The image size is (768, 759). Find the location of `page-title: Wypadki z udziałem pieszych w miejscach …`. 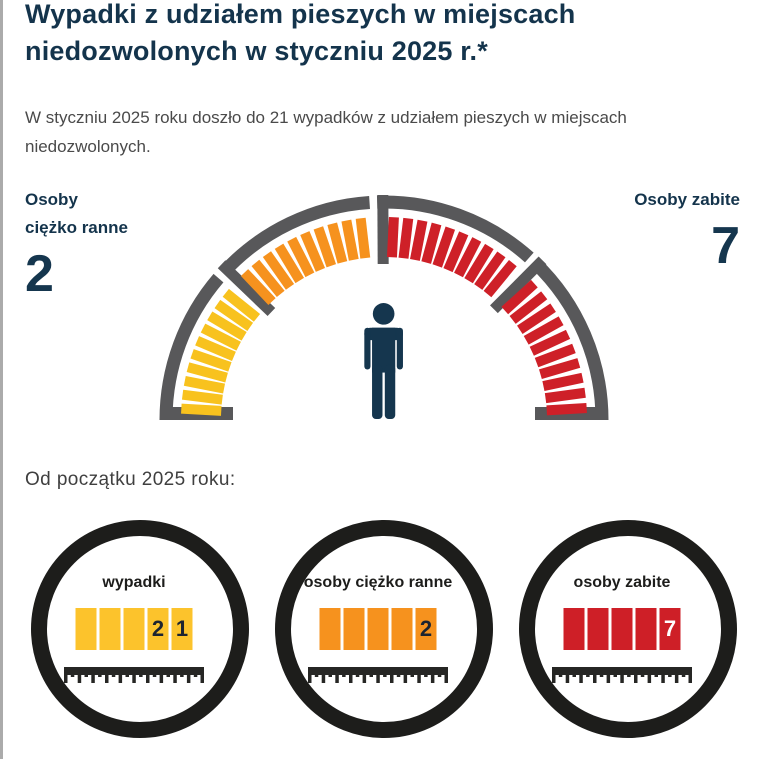

page-title: Wypadki z udziałem pieszych w miejscach … is located at coordinates (300, 33).